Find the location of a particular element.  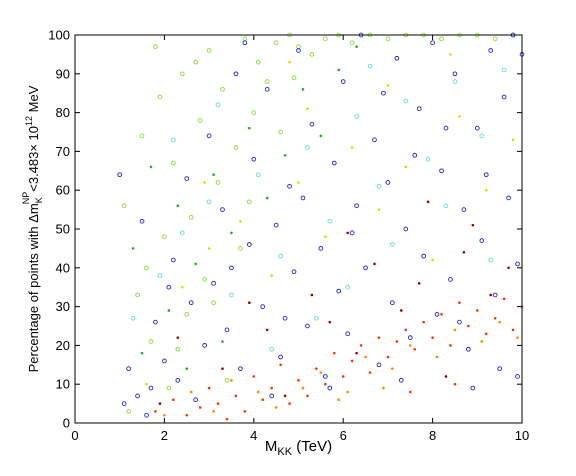

y-axis-label-part3: MeV is located at coordinates (33, 100).